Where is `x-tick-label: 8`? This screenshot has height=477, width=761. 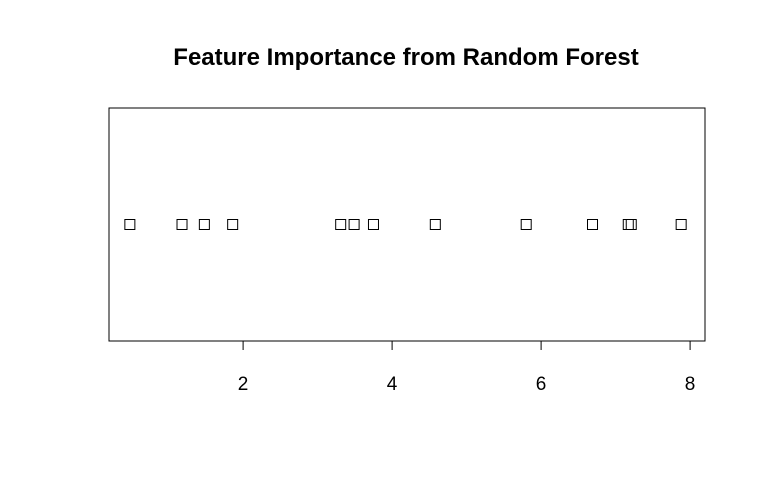
x-tick-label: 8 is located at coordinates (690, 384).